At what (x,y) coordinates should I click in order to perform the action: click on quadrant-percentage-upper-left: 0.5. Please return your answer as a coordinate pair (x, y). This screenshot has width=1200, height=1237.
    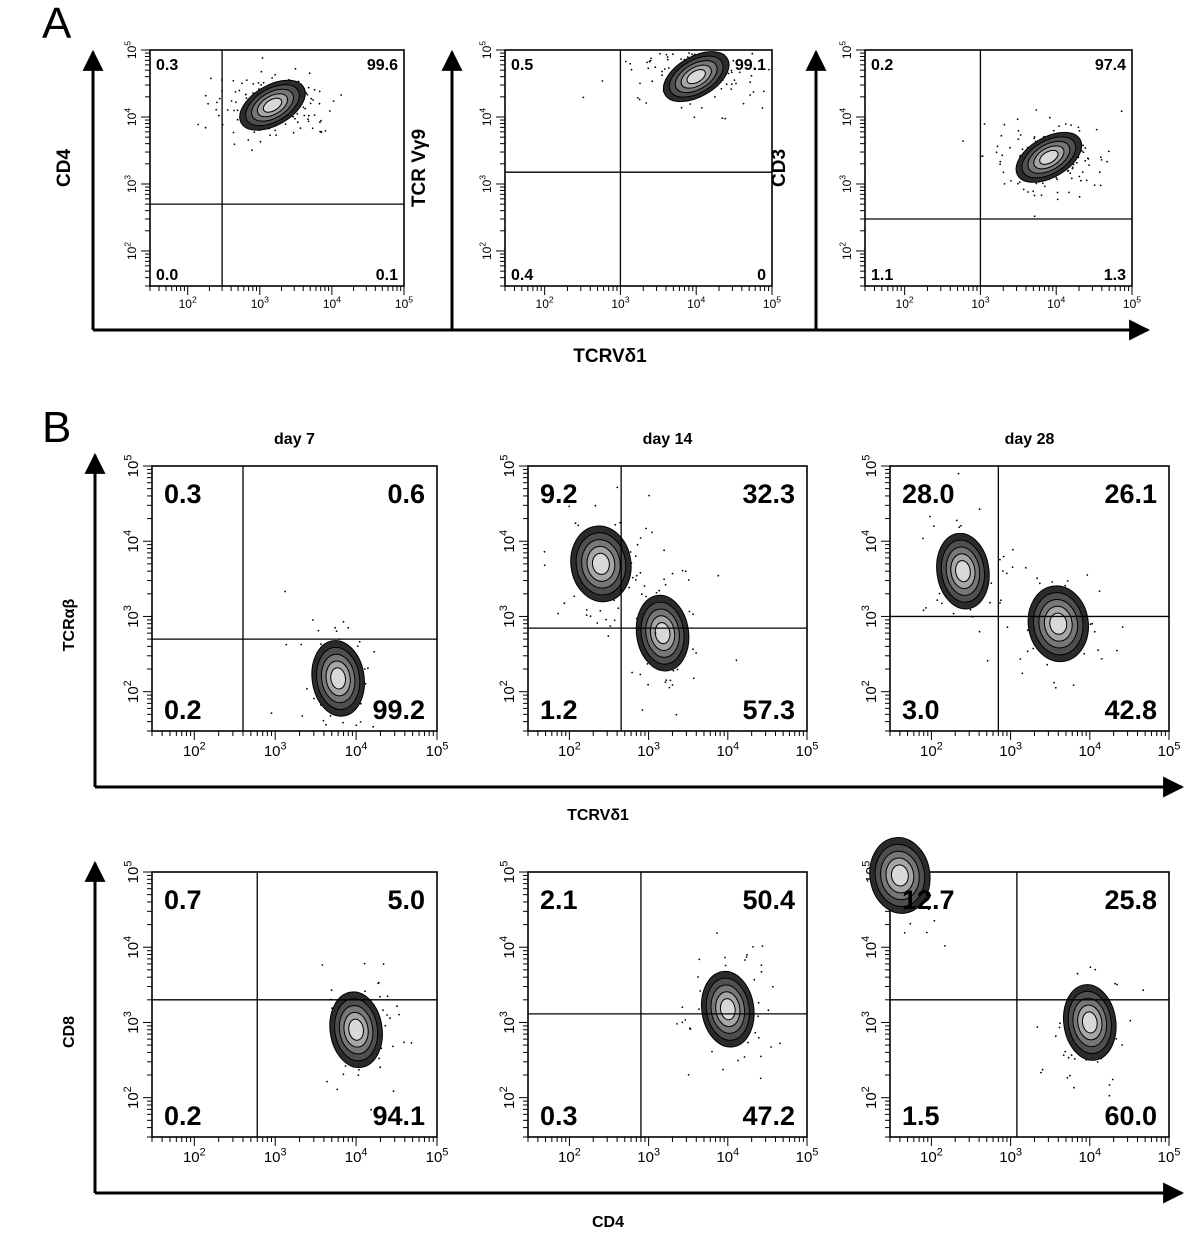
    Looking at the image, I should click on (522, 65).